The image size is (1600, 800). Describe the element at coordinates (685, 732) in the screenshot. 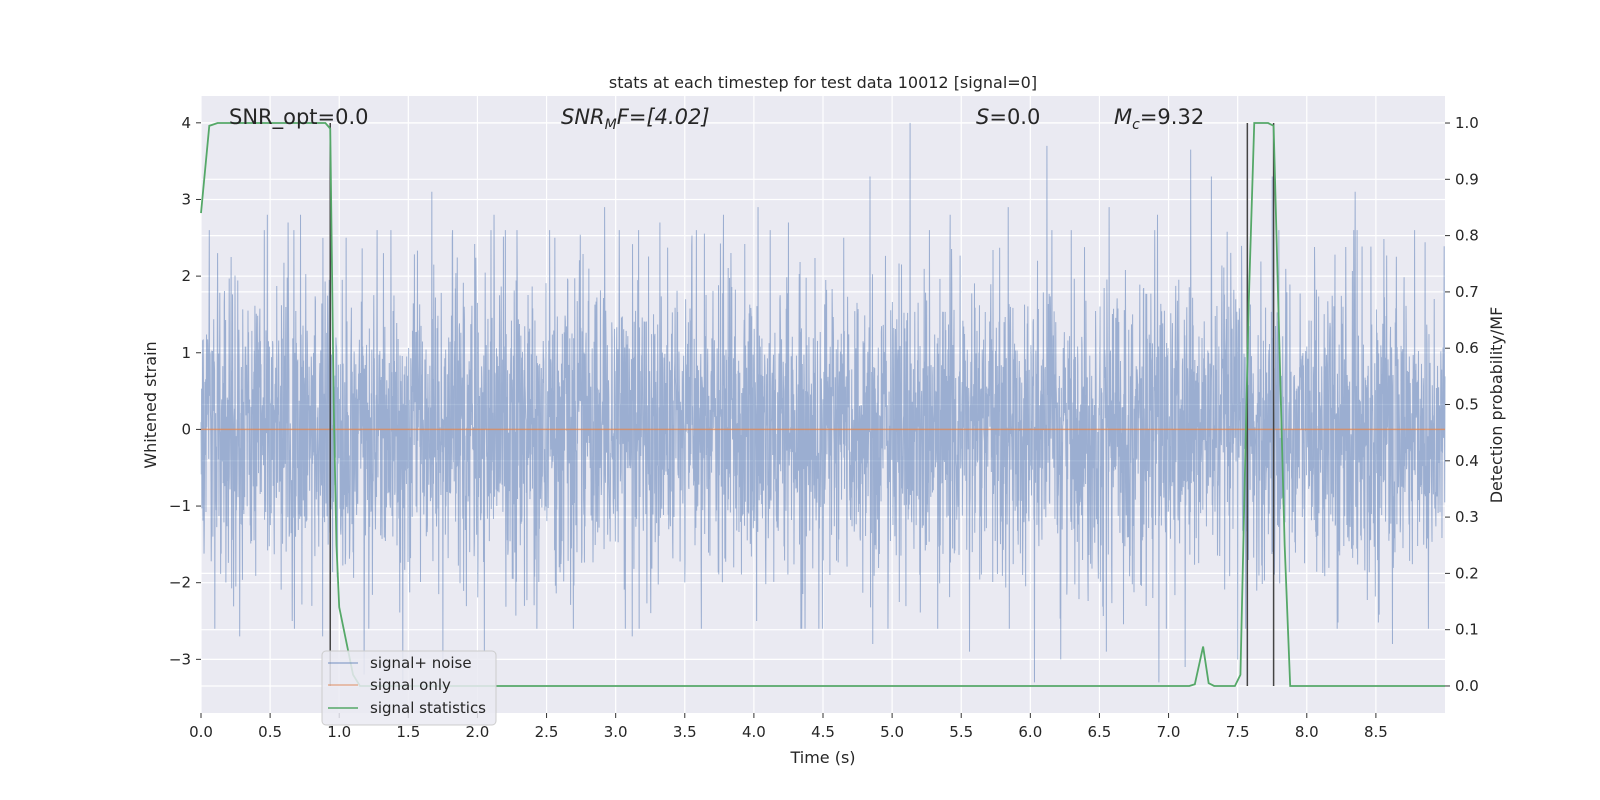

I see `x-tick-label: 3.5` at that location.